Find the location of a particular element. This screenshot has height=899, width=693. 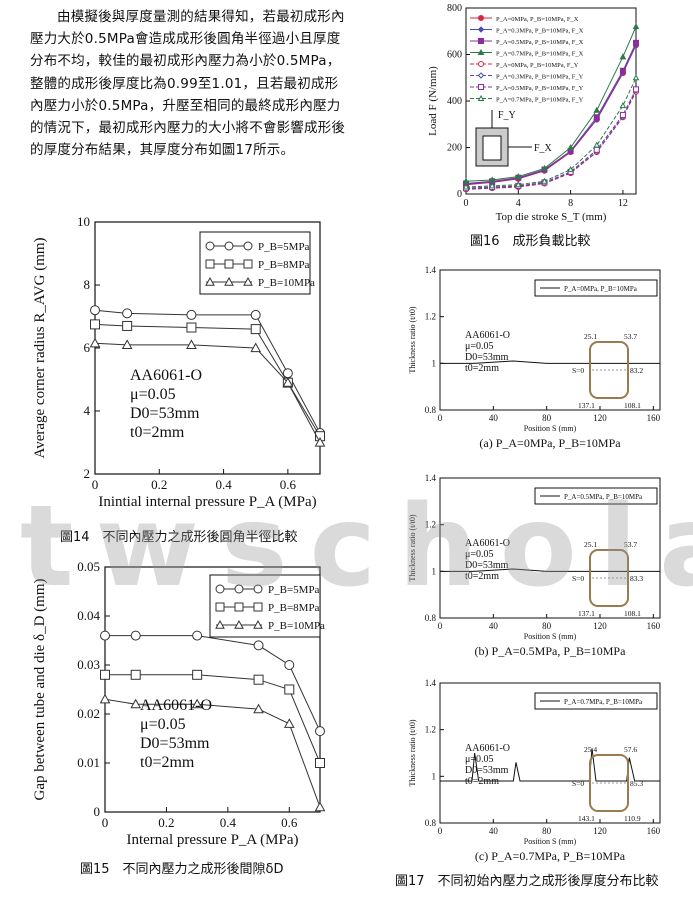

y-axis-label: Average corner radius R_AVG (mm) is located at coordinates (40, 347).